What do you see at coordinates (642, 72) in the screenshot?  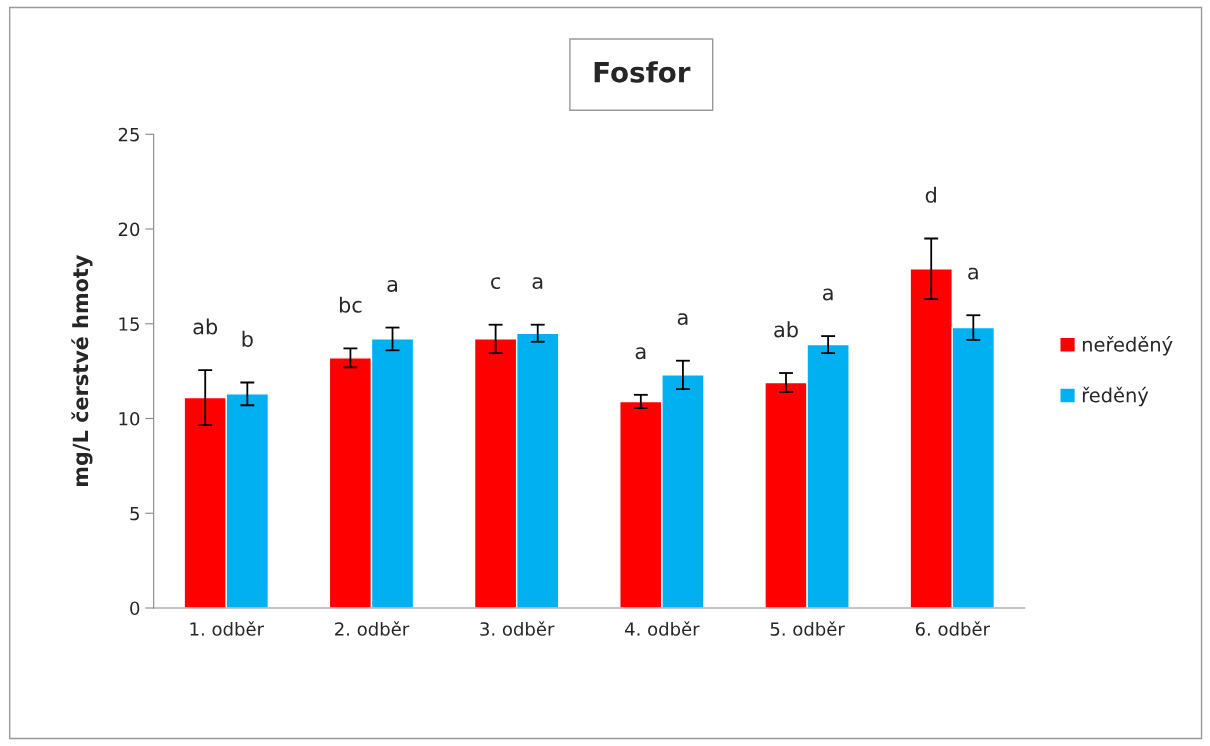 I see `chart-title: Fosfor` at bounding box center [642, 72].